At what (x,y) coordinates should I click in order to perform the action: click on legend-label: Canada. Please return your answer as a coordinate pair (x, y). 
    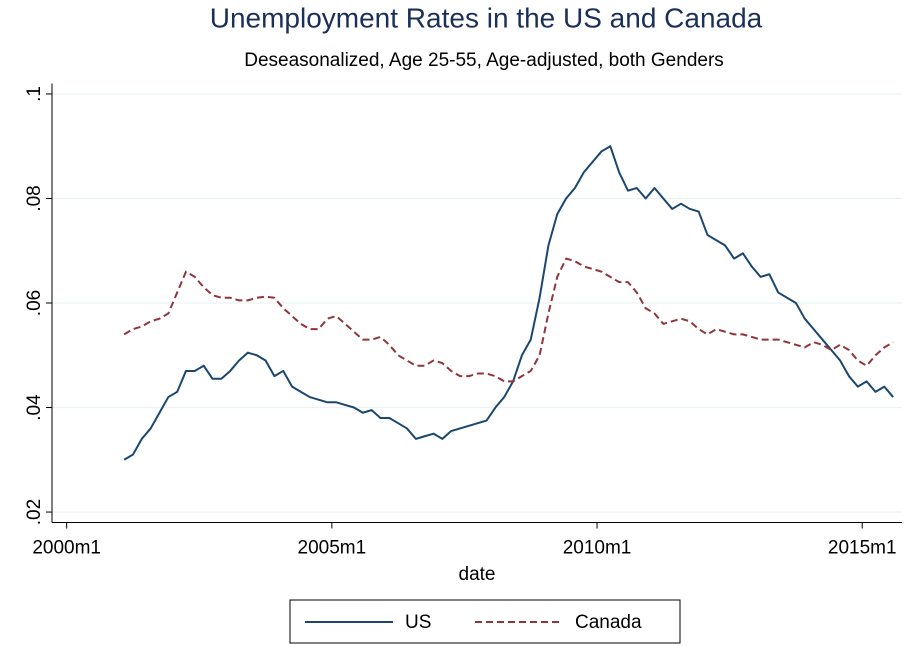
    Looking at the image, I should click on (608, 622).